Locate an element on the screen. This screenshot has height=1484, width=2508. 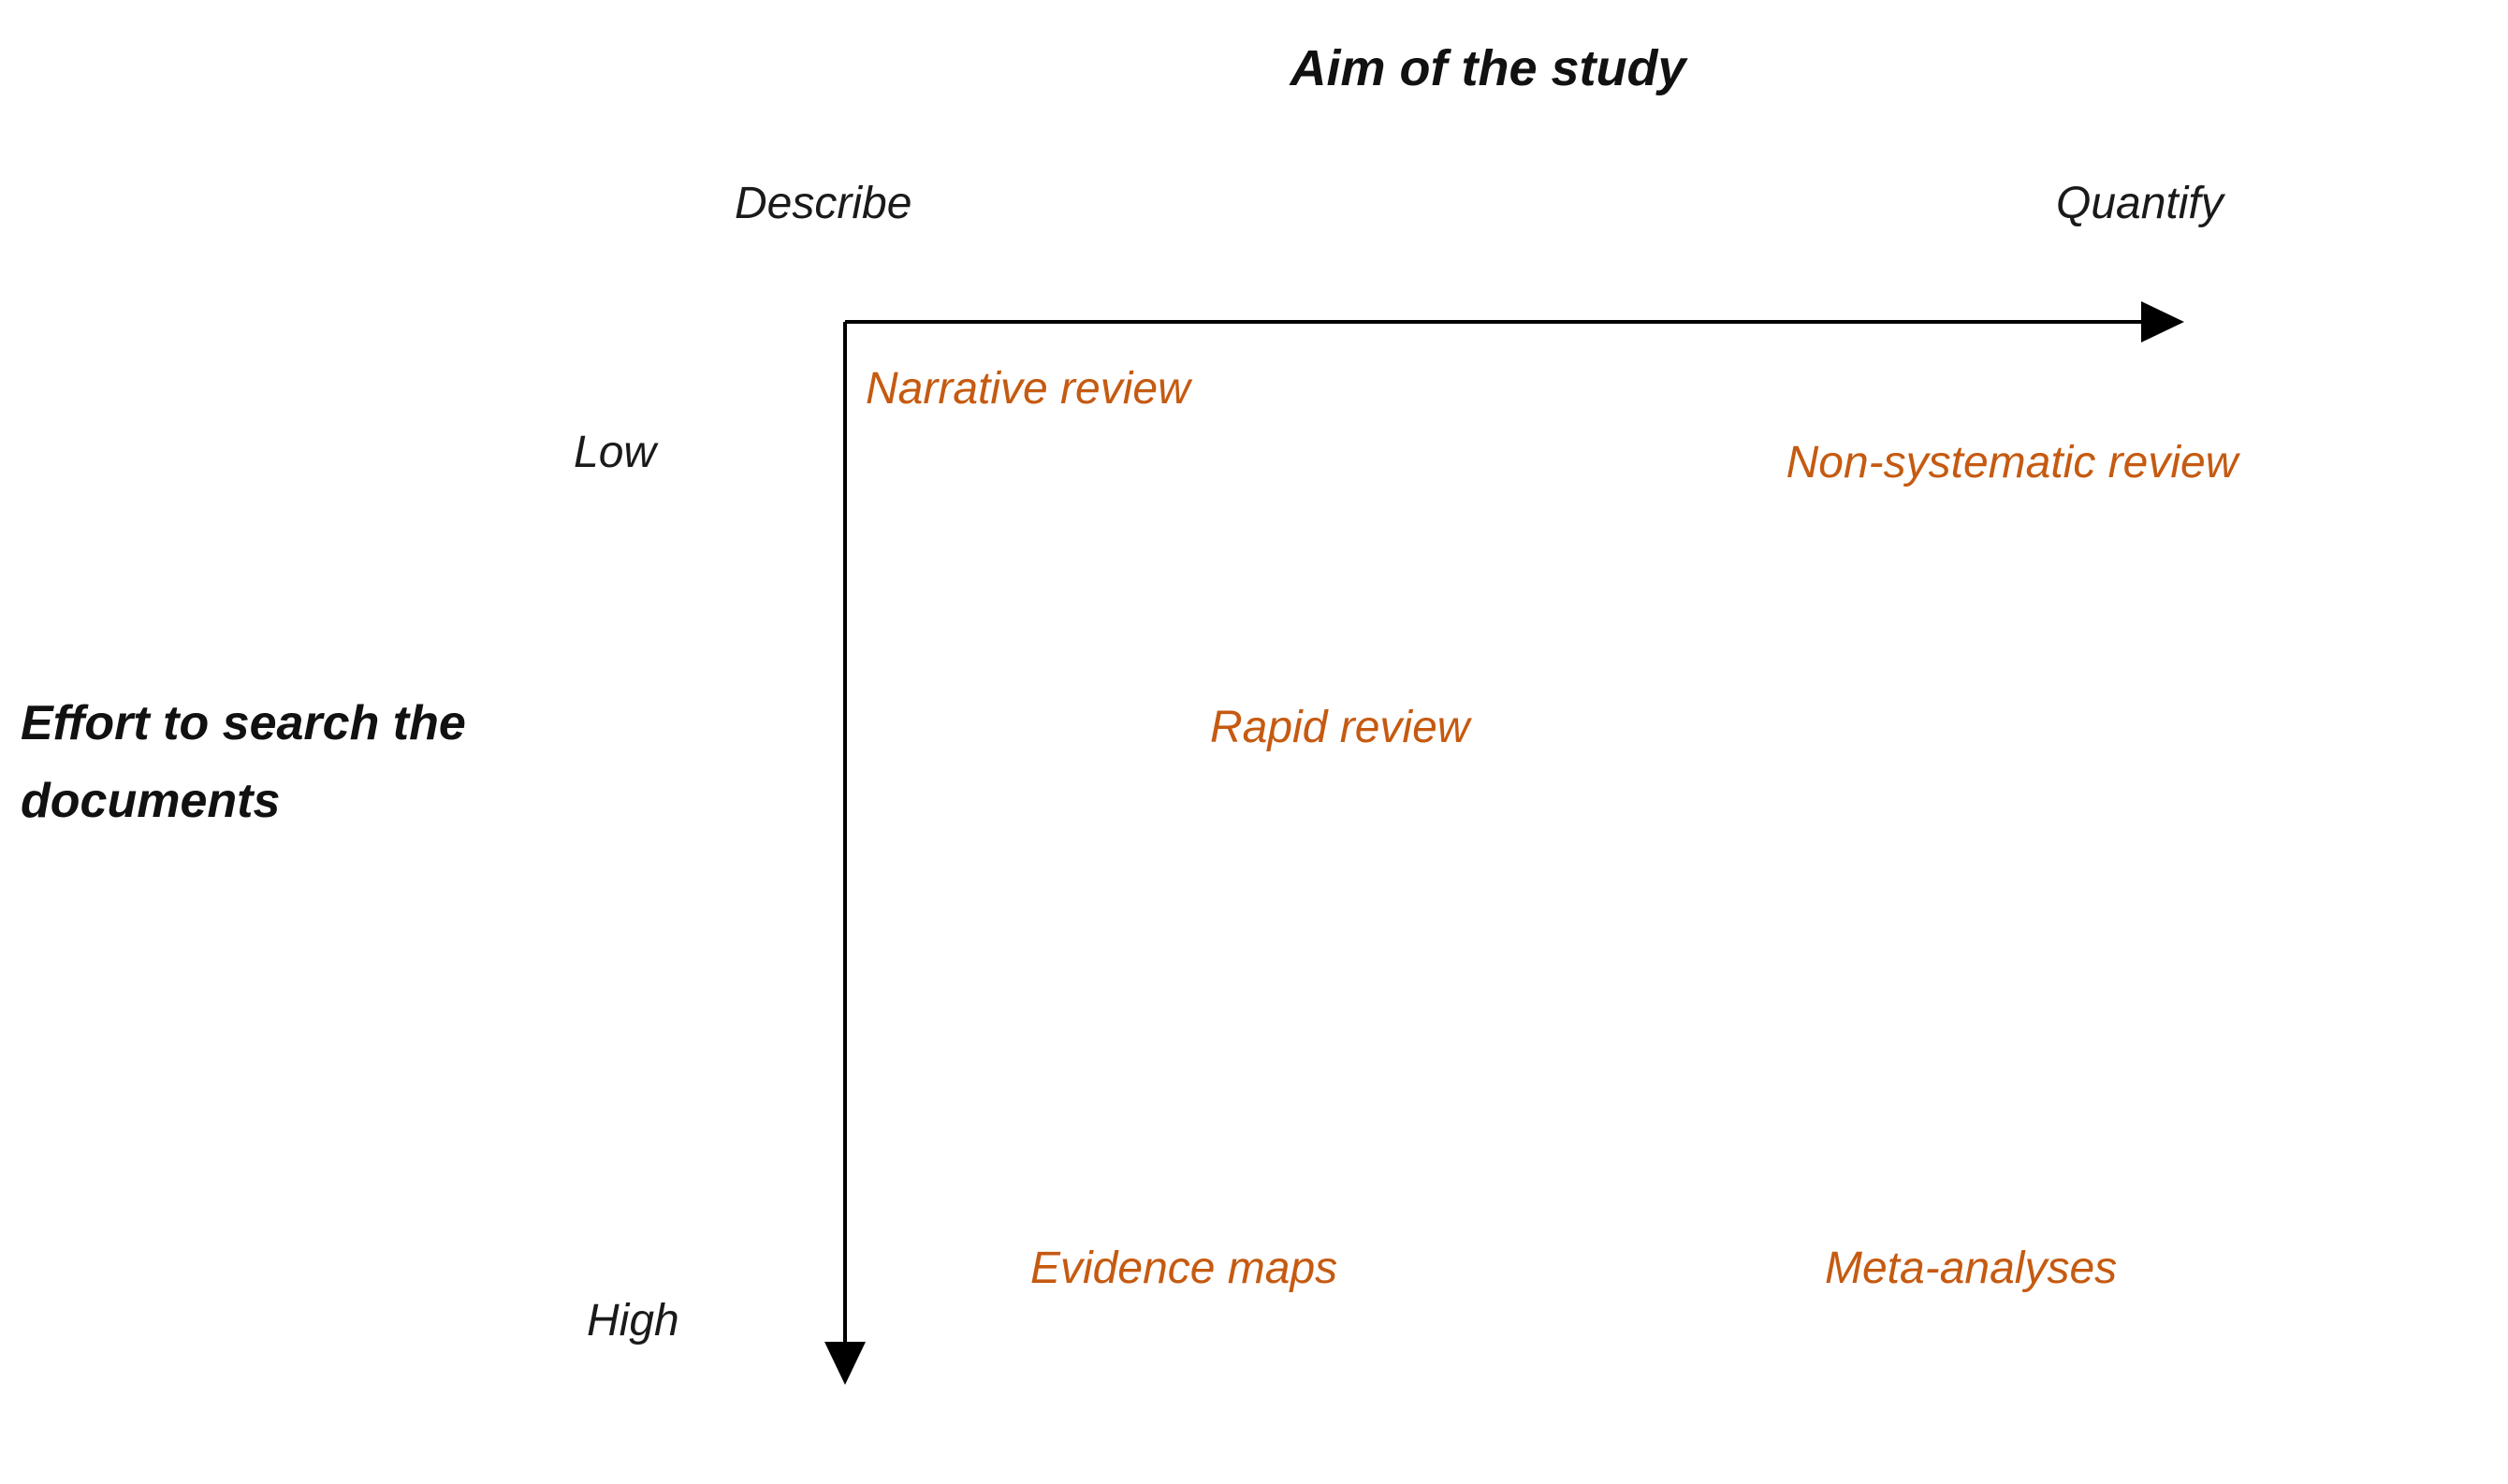
x-axis-title: Aim of the study is located at coordinates (1488, 68).